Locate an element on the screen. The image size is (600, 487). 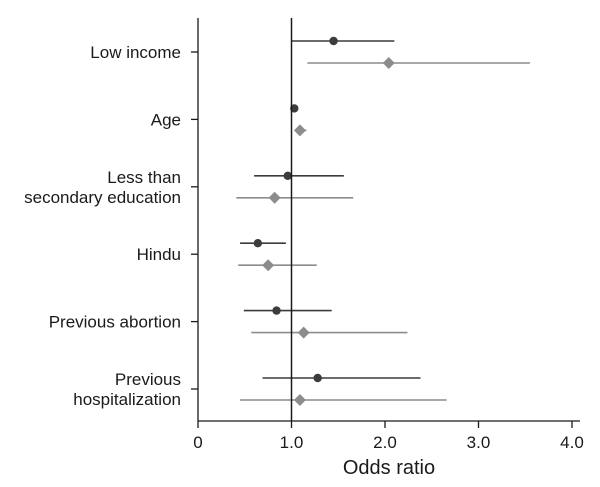
x-tick-label: 4.0 is located at coordinates (572, 442).